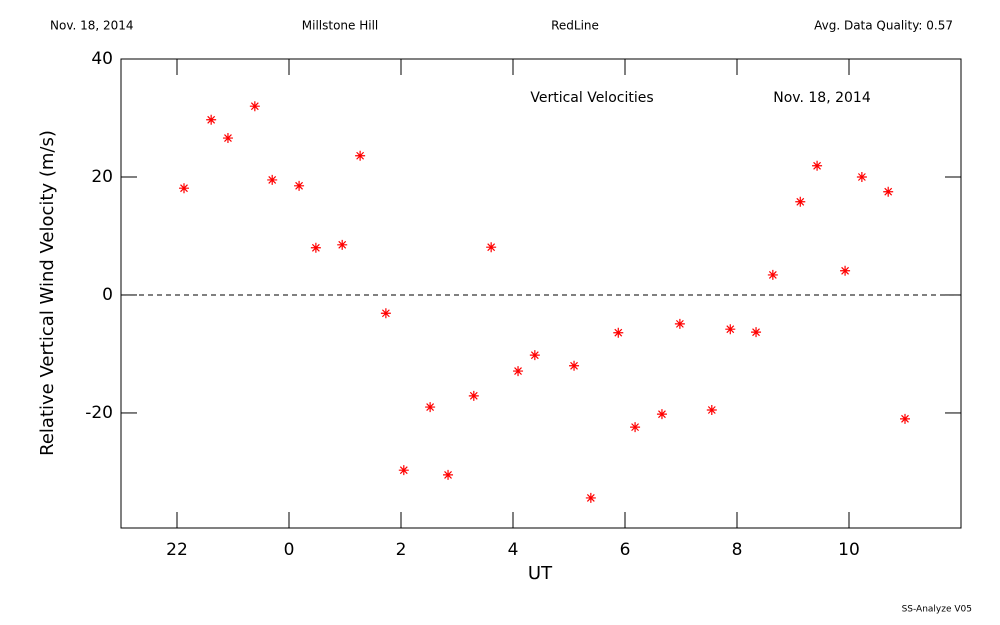 This screenshot has width=1000, height=625. I want to click on x-tick-label: 6, so click(625, 550).